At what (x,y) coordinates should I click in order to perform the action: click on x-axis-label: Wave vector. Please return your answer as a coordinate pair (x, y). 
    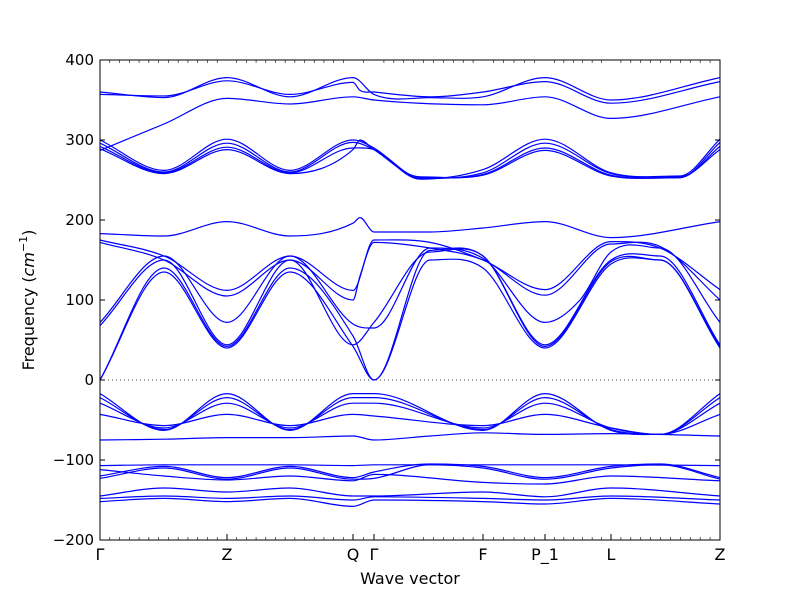
    Looking at the image, I should click on (410, 578).